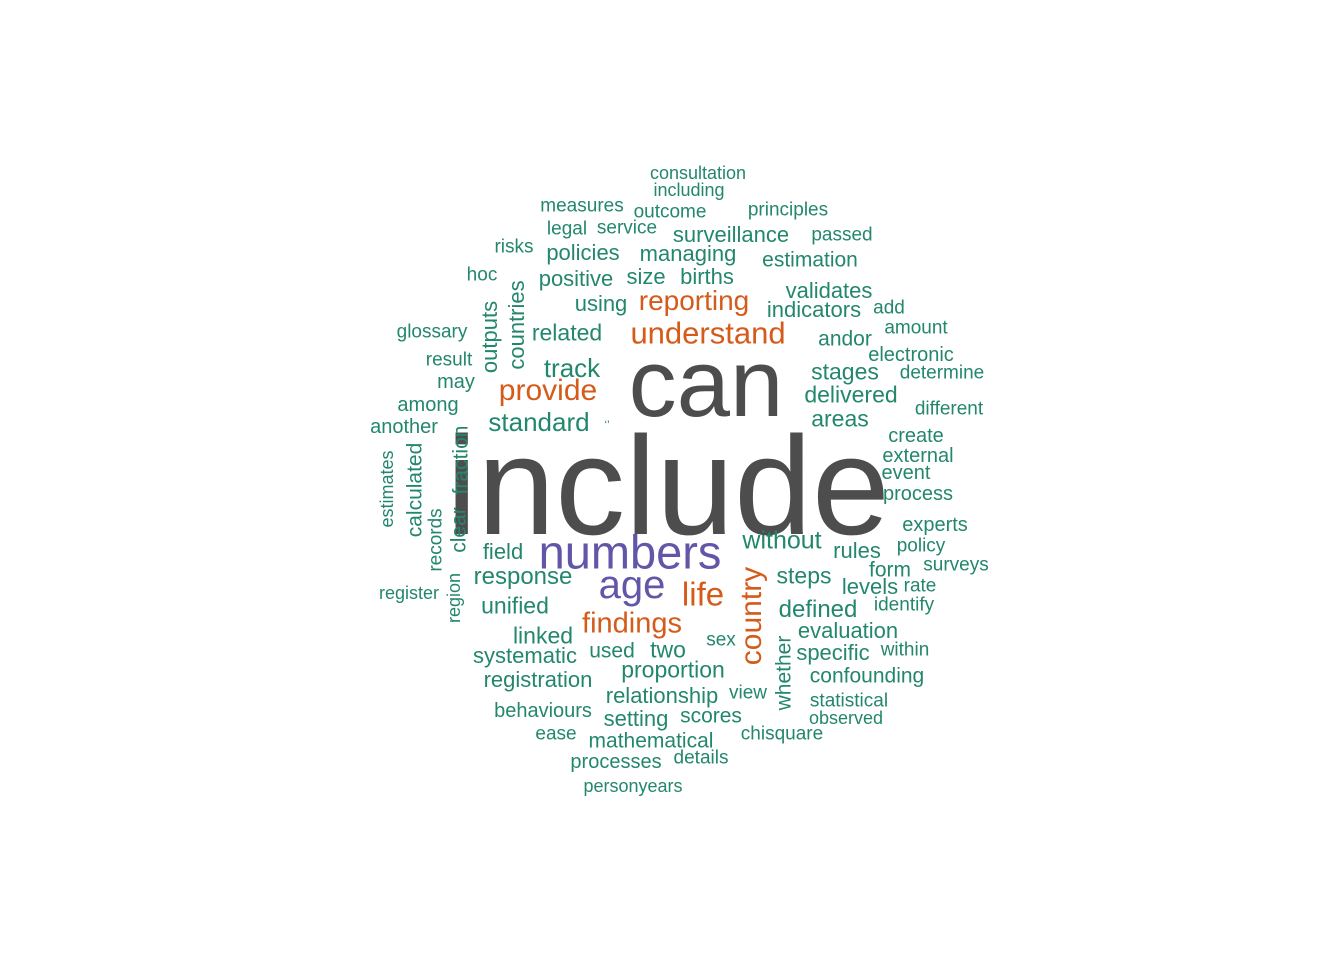  Describe the element at coordinates (428, 405) in the screenshot. I see `word-among: among` at that location.